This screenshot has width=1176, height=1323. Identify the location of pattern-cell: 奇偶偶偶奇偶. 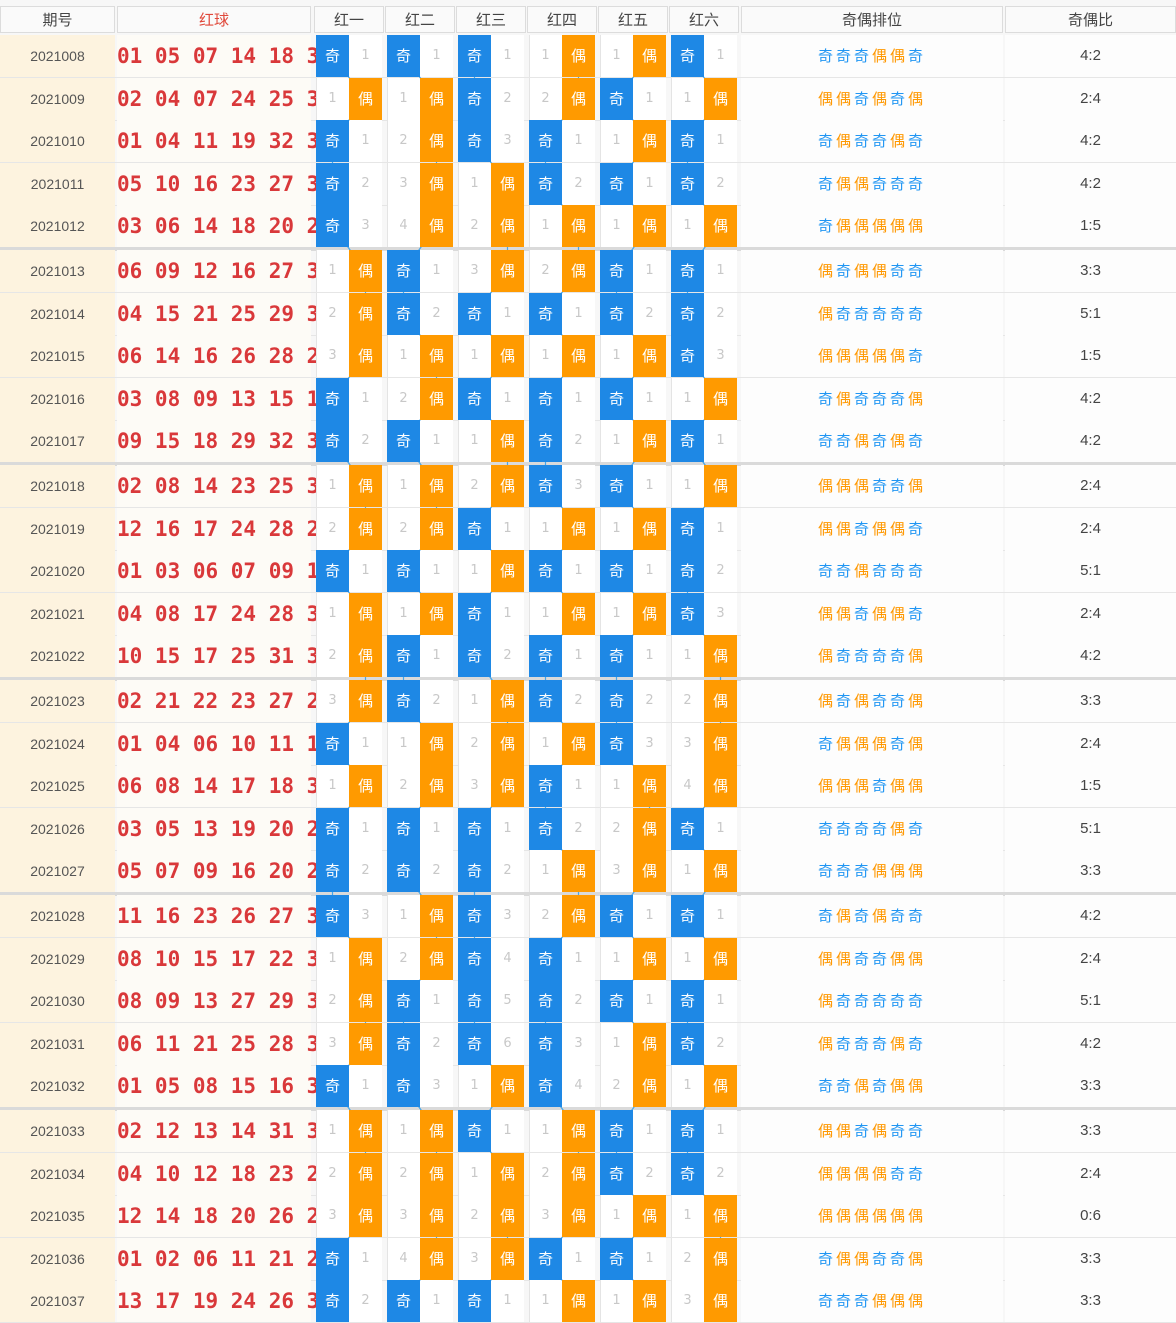
(872, 744).